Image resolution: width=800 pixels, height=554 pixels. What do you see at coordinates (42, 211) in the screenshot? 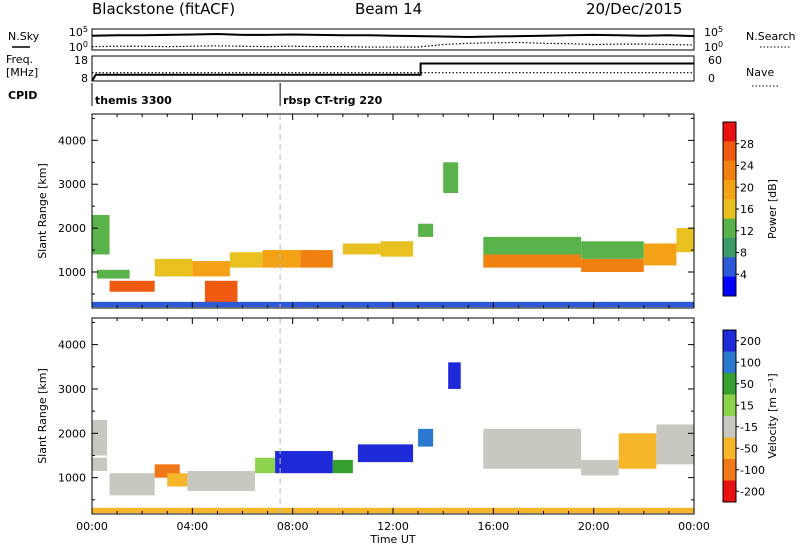
I see `power-ylabel: Slant Range [km]` at bounding box center [42, 211].